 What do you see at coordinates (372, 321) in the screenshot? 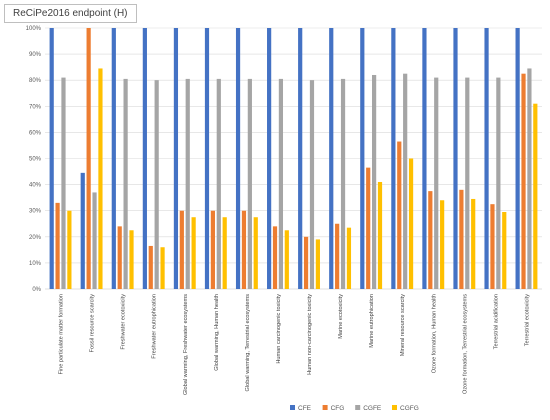
I see `category-label: Marine eutrophication` at bounding box center [372, 321].